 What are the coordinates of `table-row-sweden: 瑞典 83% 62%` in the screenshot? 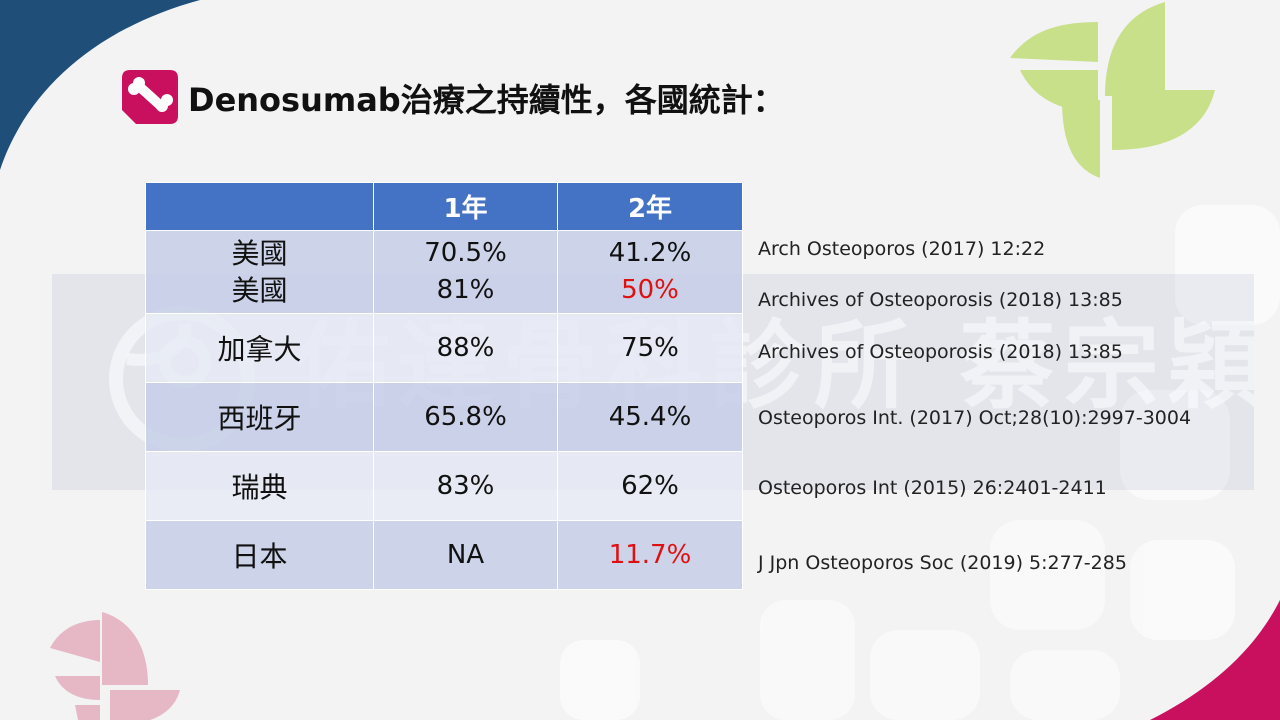 It's located at (444, 486).